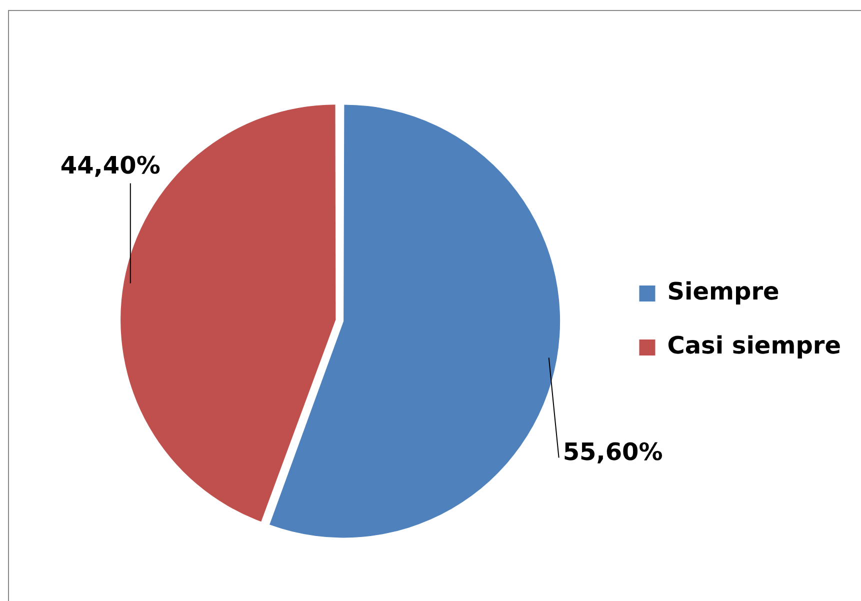  What do you see at coordinates (723, 292) in the screenshot?
I see `legend-label: Siempre` at bounding box center [723, 292].